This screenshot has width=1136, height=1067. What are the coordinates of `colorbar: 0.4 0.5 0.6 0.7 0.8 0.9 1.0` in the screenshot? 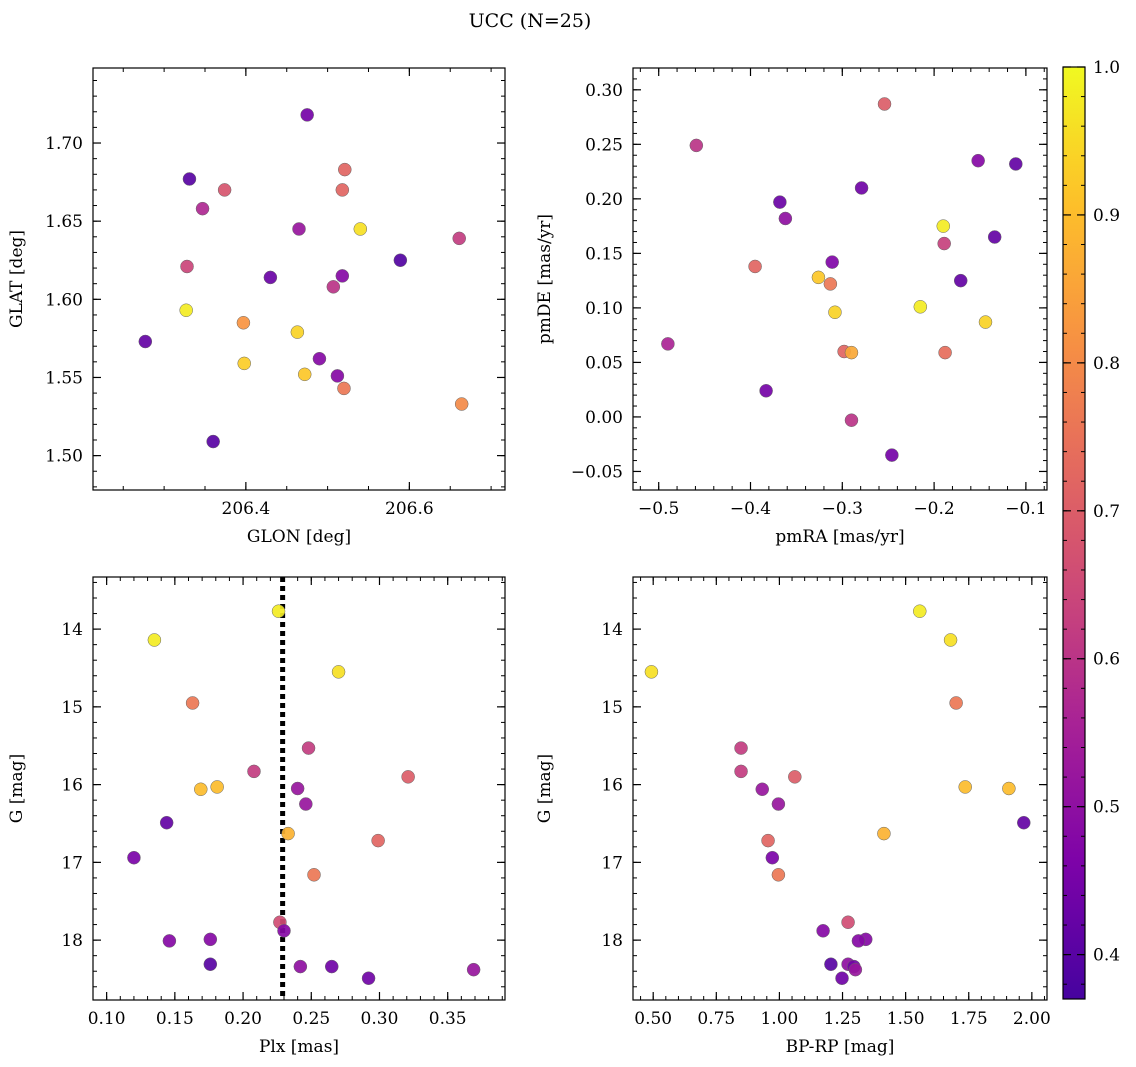 It's located at (1091, 529).